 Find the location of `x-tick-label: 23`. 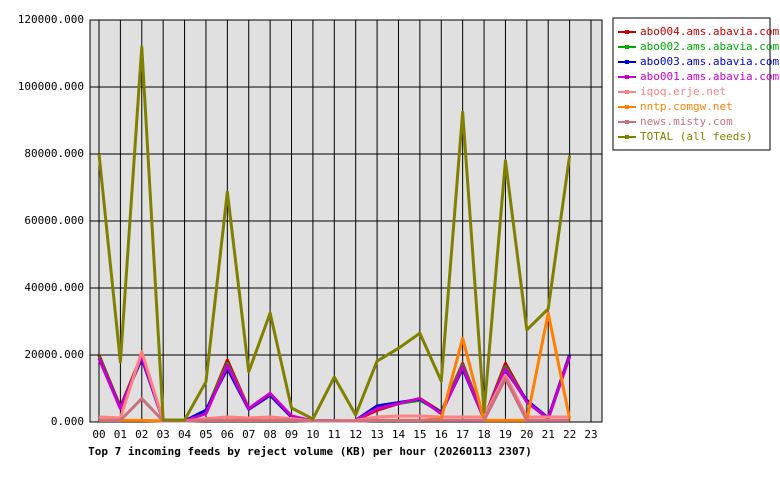

x-tick-label: 23 is located at coordinates (590, 434).